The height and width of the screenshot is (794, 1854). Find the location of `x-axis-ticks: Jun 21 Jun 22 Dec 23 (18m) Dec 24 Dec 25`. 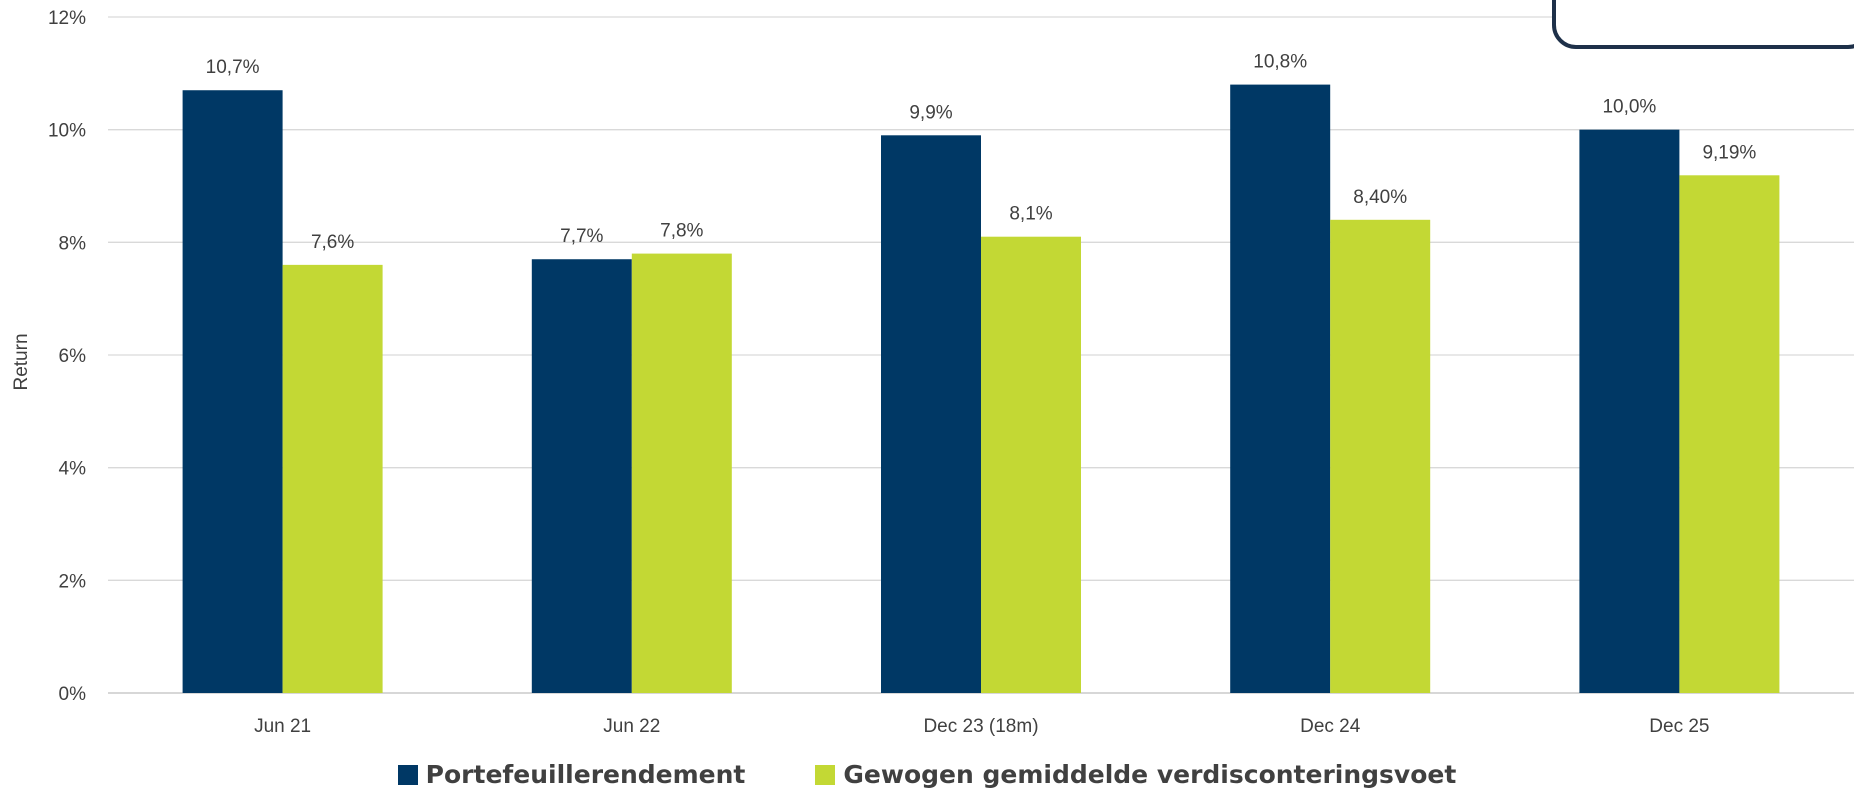

x-axis-ticks: Jun 21 Jun 22 Dec 23 (18m) Dec 24 Dec 25 is located at coordinates (981, 726).